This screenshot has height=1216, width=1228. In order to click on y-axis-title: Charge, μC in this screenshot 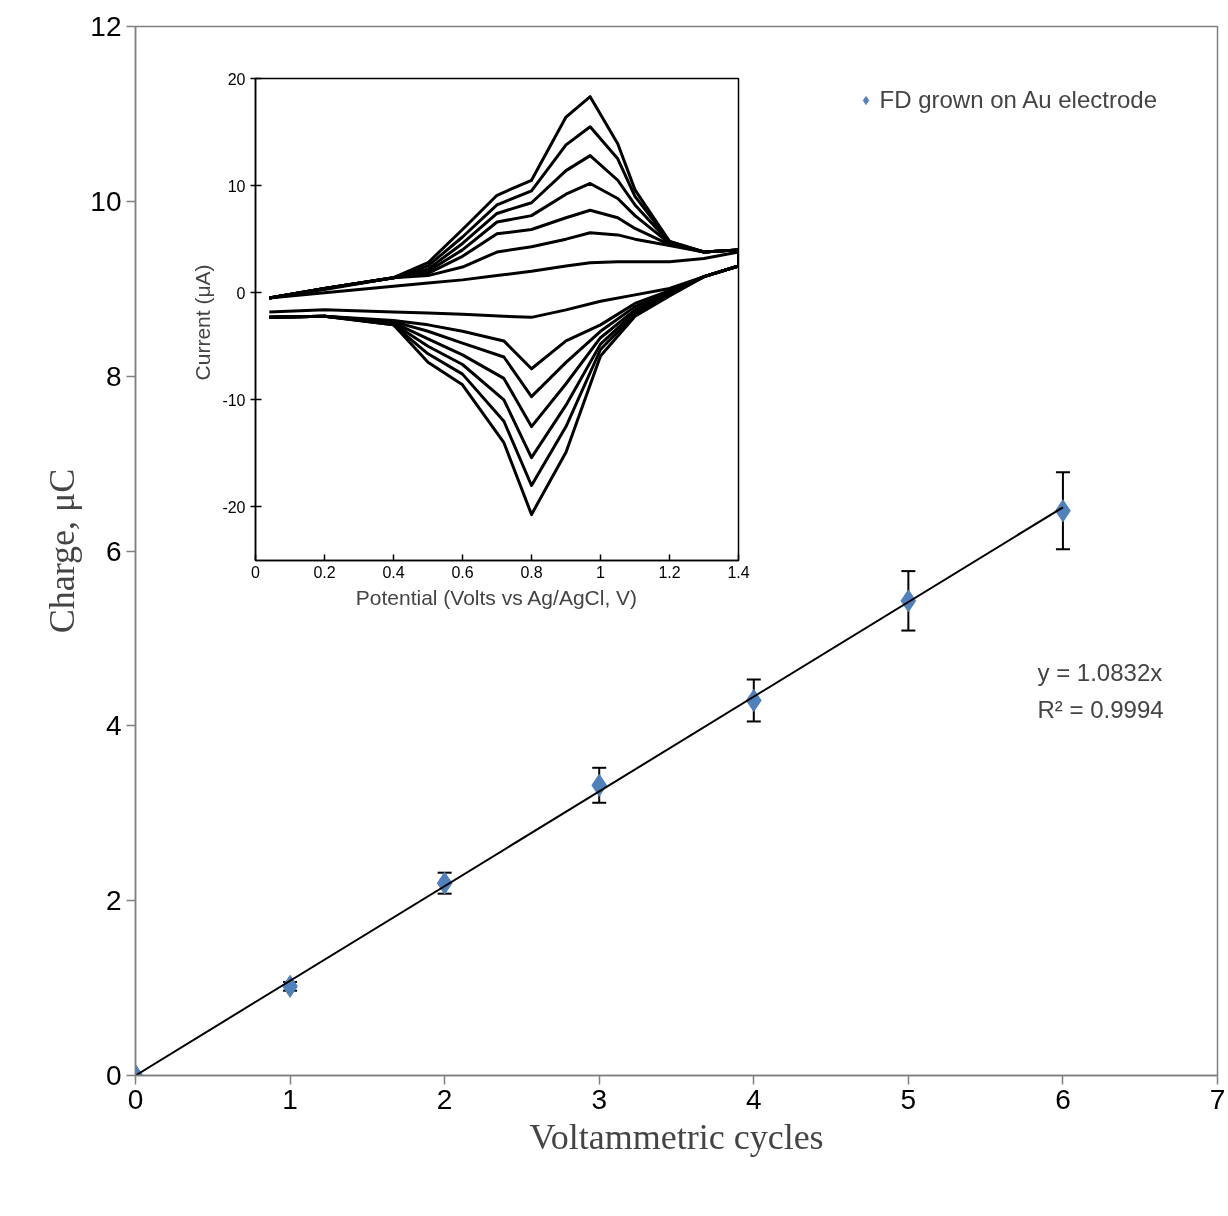, I will do `click(62, 551)`.